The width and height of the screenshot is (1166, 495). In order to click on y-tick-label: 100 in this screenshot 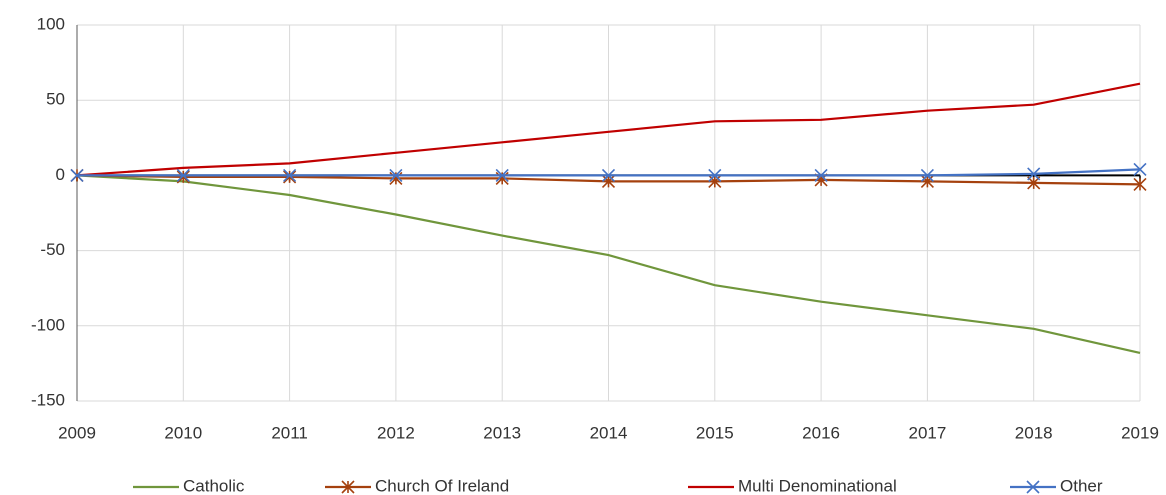, I will do `click(51, 23)`.